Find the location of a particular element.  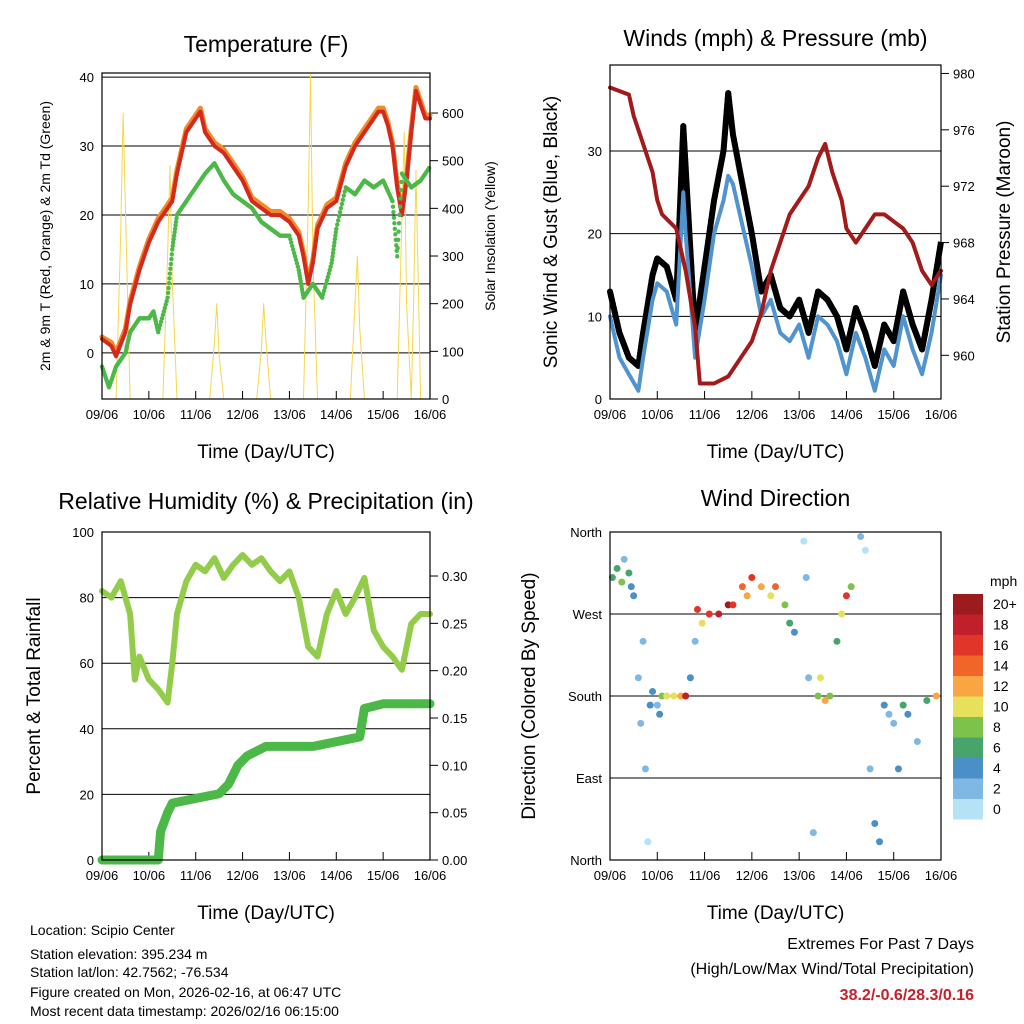

y-right-tick-label: 500 is located at coordinates (453, 161).